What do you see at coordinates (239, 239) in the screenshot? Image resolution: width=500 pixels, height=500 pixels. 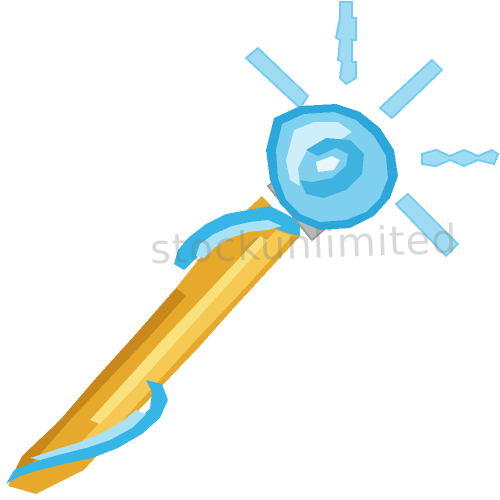 I see `upper-grip-light` at bounding box center [239, 239].